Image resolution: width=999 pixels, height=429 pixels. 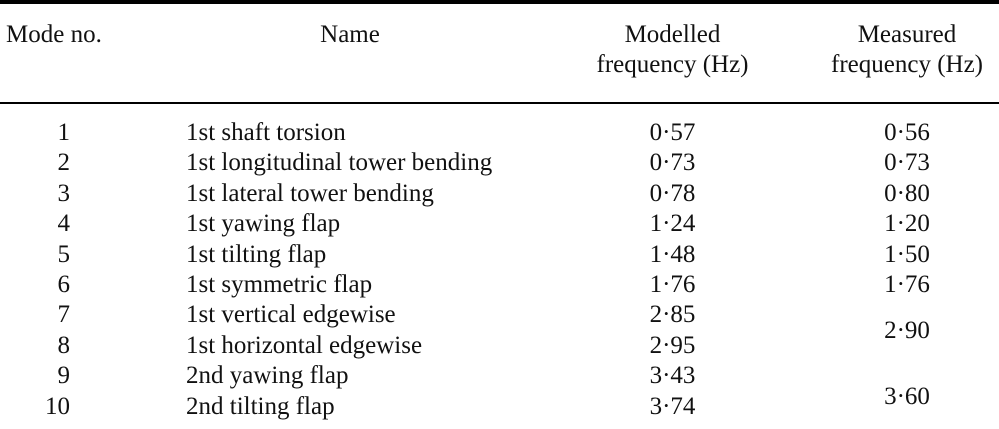 I want to click on mode-no-cell: 3, so click(x=64, y=193).